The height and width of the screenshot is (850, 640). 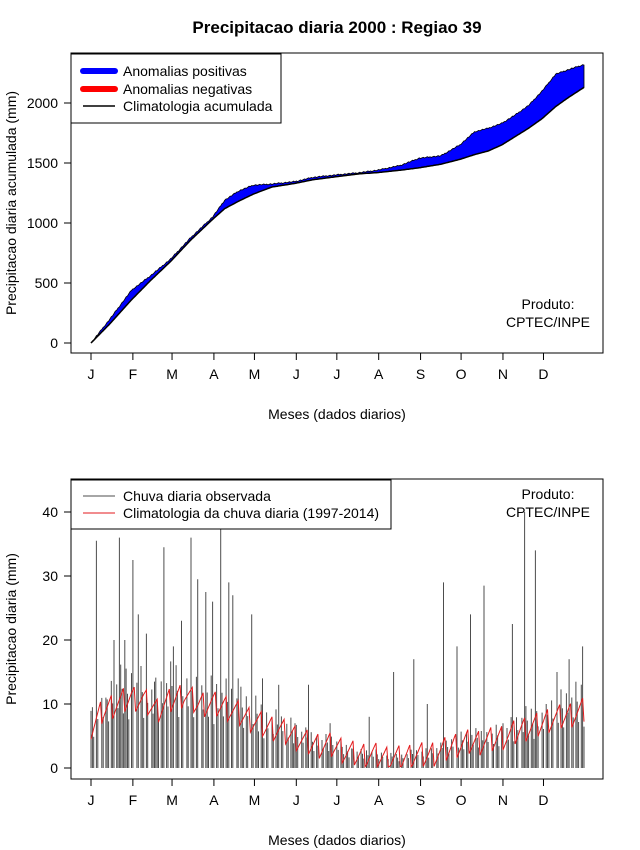 I want to click on top-month-label: F, so click(x=133, y=374).